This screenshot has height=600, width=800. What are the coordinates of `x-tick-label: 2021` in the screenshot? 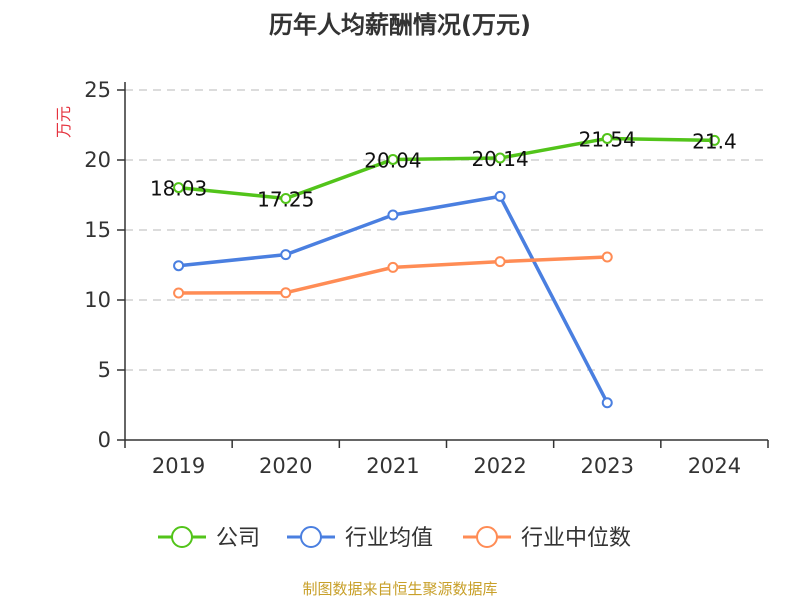 It's located at (392, 466).